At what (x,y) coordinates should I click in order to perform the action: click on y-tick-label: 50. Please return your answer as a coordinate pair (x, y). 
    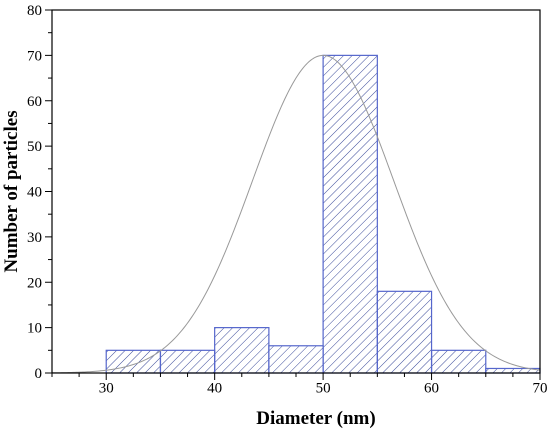
    Looking at the image, I should click on (34, 147).